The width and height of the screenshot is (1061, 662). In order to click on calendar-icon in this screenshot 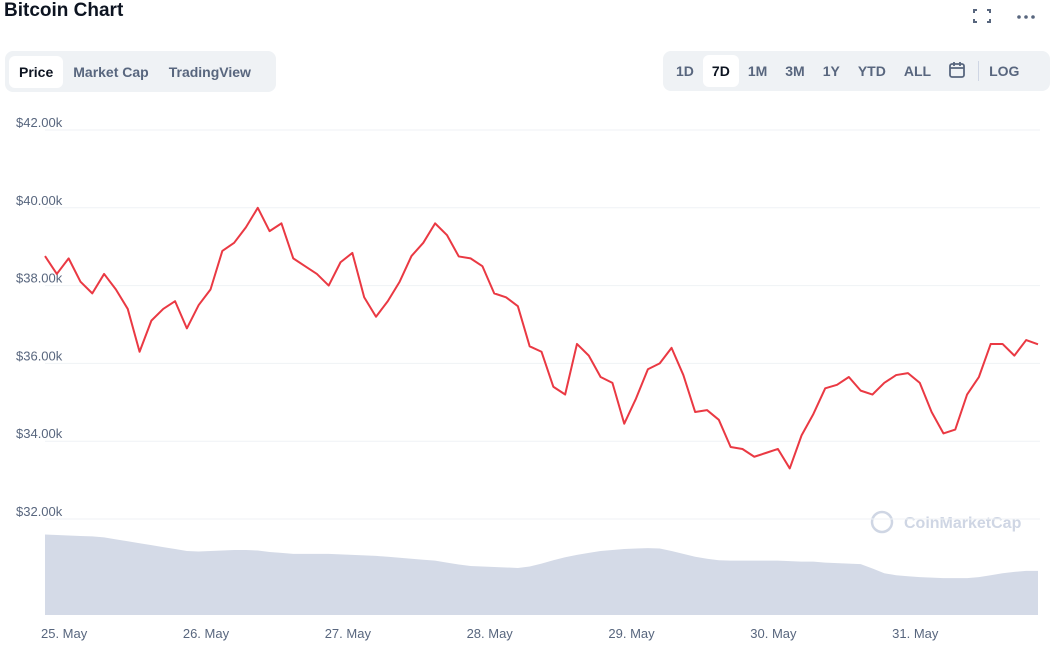, I will do `click(957, 69)`.